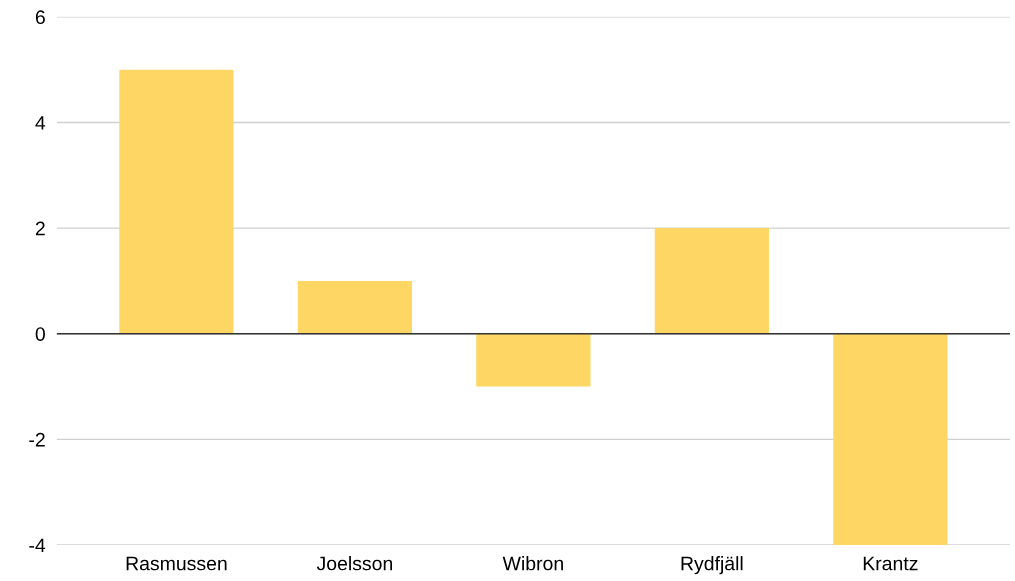 The image size is (1015, 581). Describe the element at coordinates (890, 563) in the screenshot. I see `x-tick-label: Krantz` at that location.